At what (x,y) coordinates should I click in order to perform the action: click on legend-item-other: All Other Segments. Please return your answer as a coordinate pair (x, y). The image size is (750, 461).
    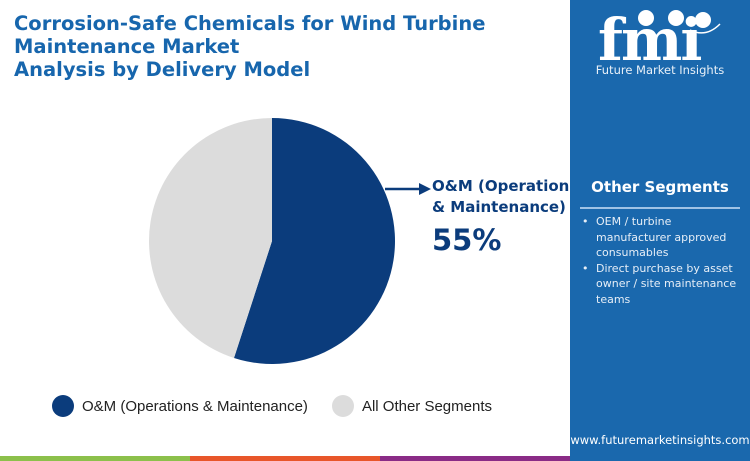
    Looking at the image, I should click on (411, 406).